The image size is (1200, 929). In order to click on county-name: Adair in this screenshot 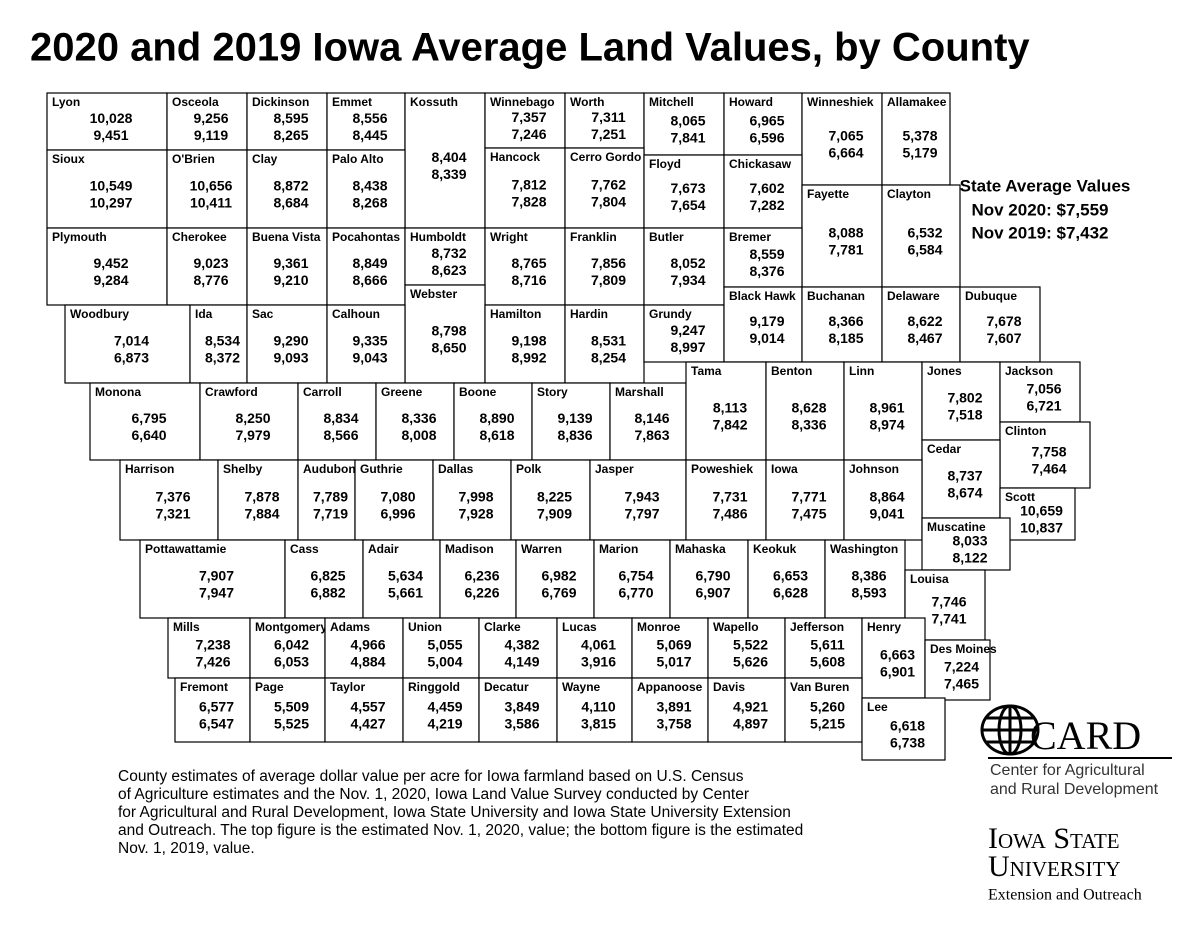, I will do `click(383, 549)`.